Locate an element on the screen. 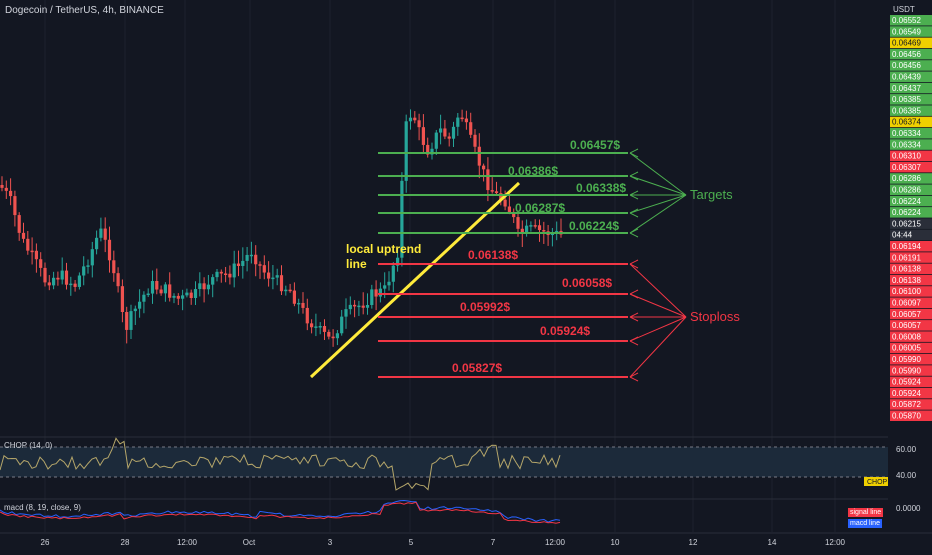 This screenshot has width=932, height=555. chop-badge is located at coordinates (876, 481).